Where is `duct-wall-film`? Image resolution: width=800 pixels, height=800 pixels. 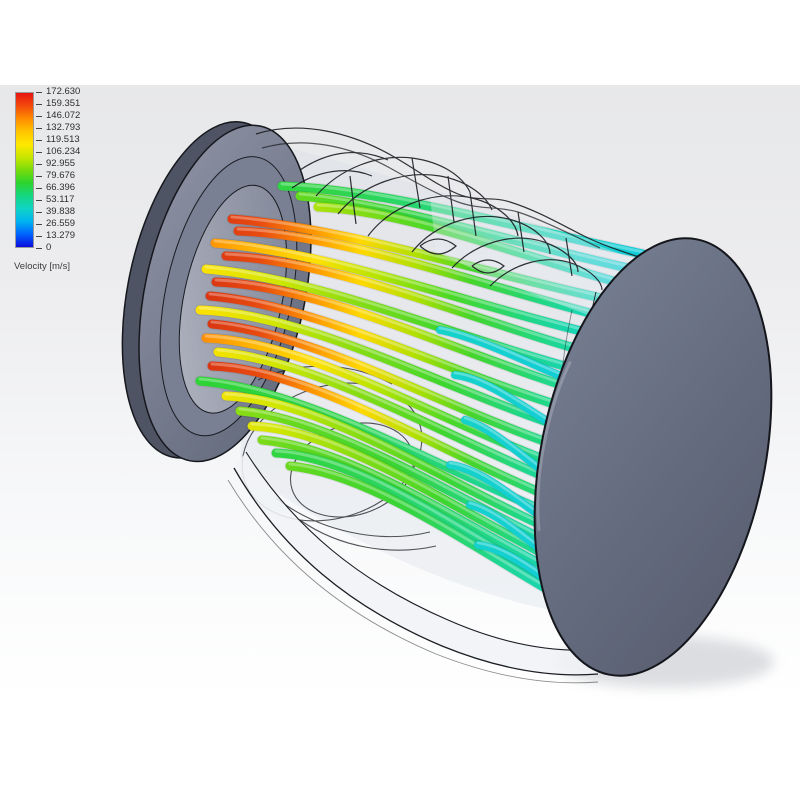
duct-wall-film is located at coordinates (536, 264).